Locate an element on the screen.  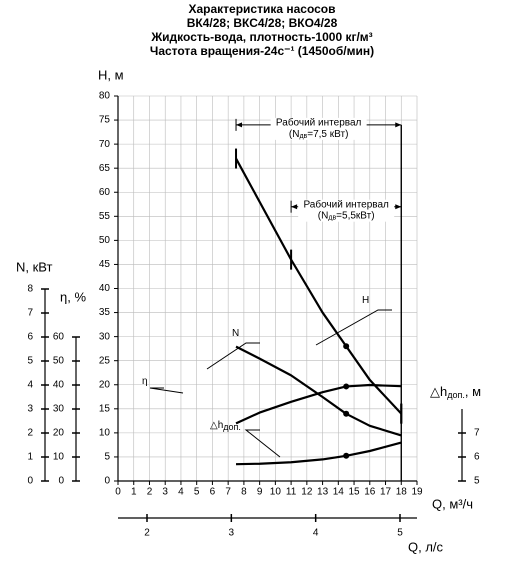
dh-tick-label: 7 is located at coordinates (477, 433).